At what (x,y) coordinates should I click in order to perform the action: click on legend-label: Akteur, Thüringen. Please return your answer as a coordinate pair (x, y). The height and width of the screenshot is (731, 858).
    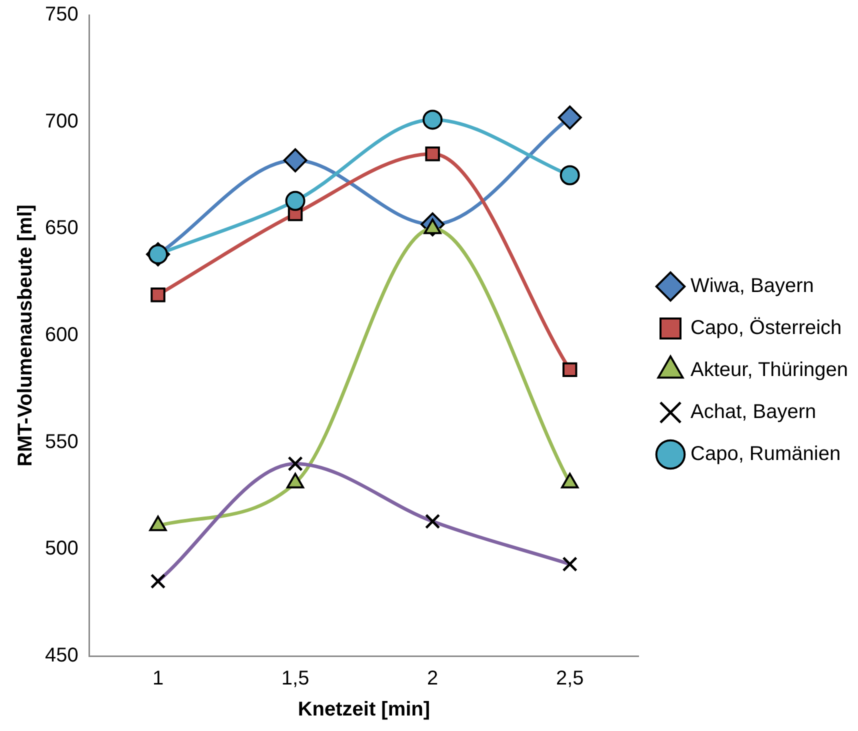
    Looking at the image, I should click on (769, 370).